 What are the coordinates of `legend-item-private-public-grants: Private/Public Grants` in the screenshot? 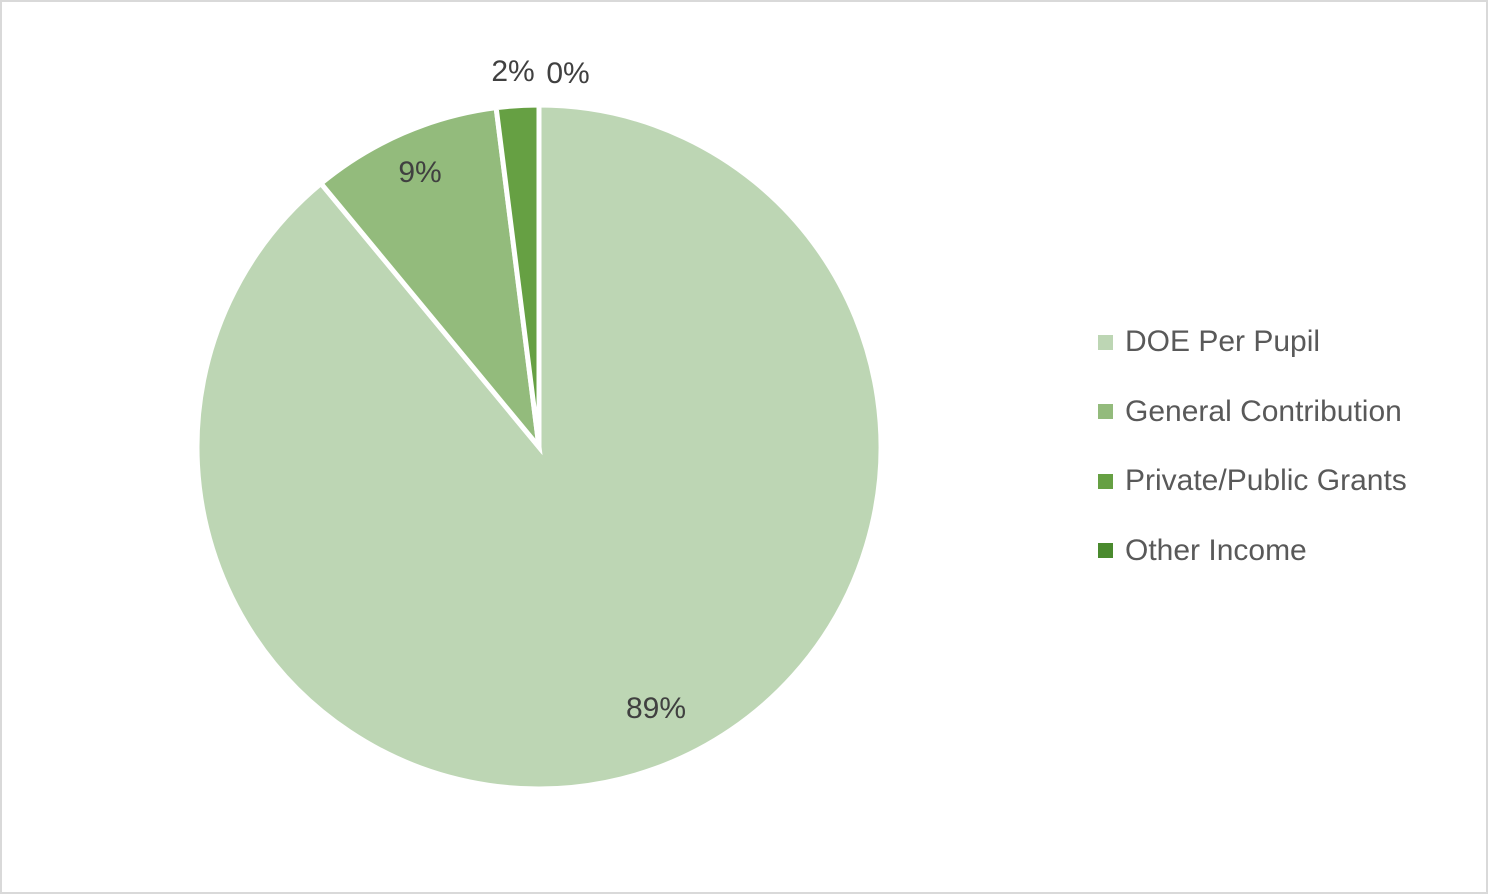 It's located at (1288, 481).